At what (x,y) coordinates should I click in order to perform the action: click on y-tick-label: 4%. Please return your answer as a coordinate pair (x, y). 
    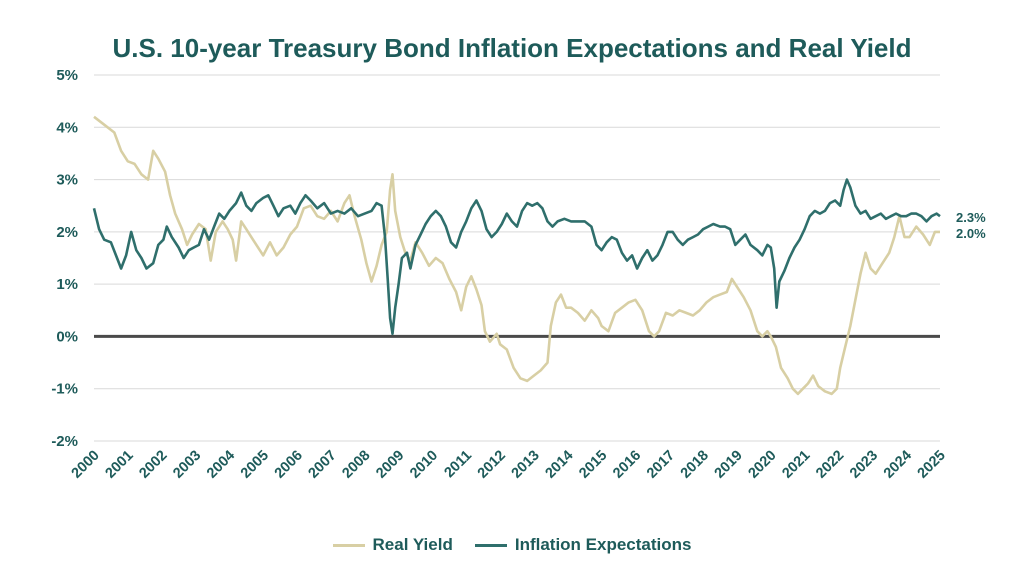
    Looking at the image, I should click on (67, 127).